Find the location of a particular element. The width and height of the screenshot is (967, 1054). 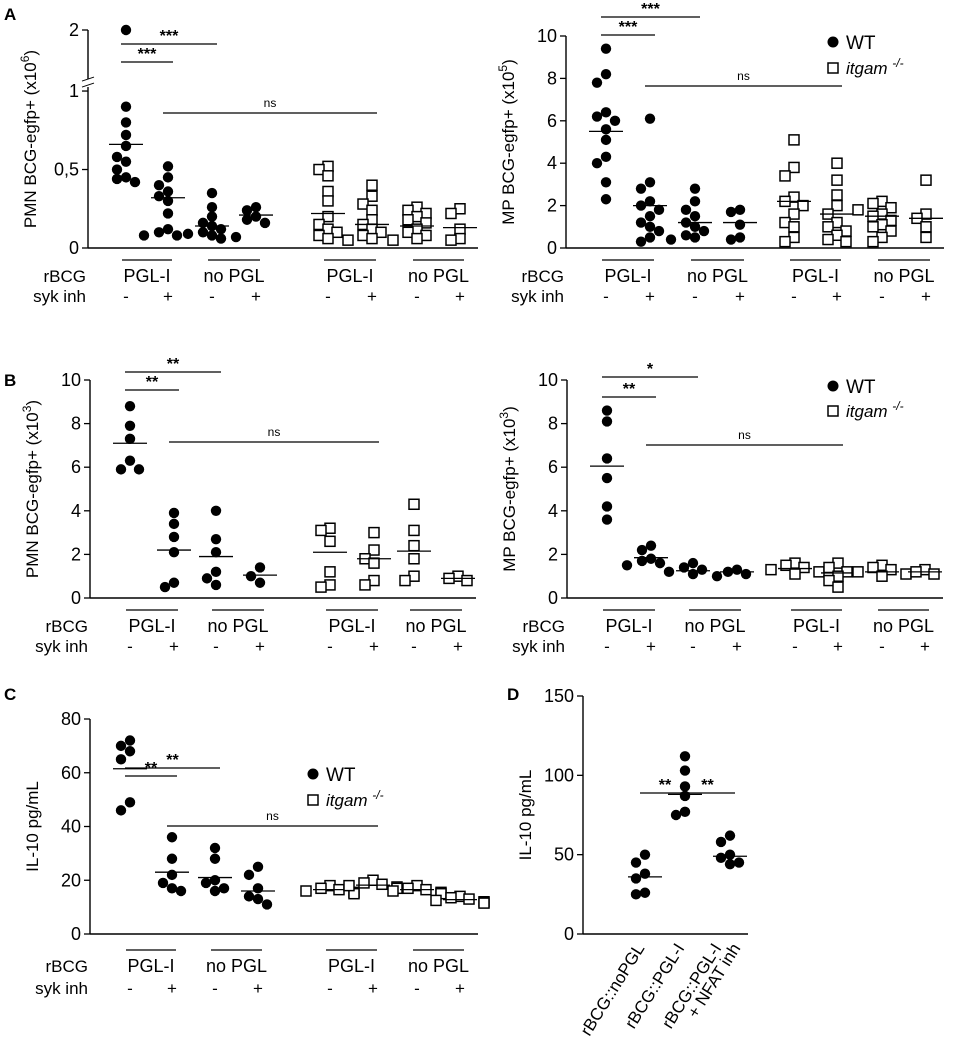

legend-marker-wt is located at coordinates (833, 386).